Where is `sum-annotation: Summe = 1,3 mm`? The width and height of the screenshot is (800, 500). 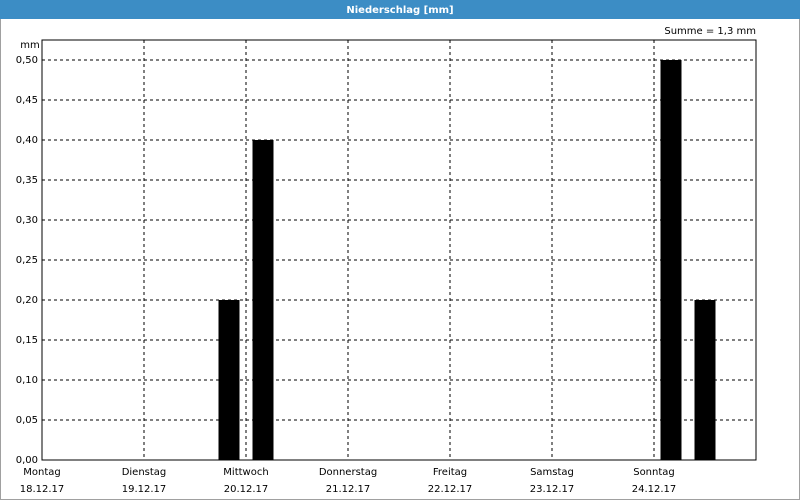 sum-annotation: Summe = 1,3 mm is located at coordinates (710, 31).